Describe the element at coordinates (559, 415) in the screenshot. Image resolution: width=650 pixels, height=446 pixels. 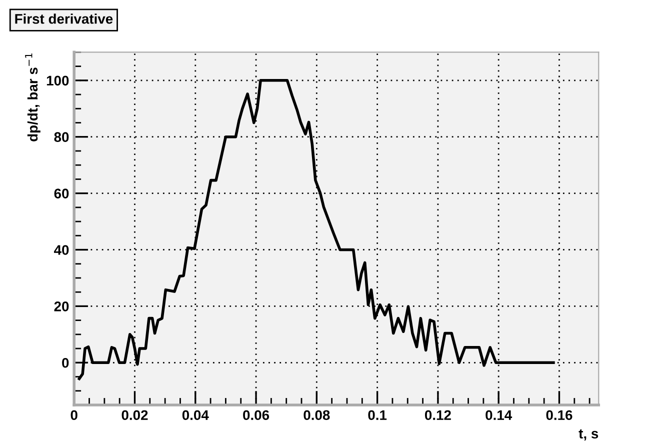
I see `x-tick-label: 0.16` at that location.